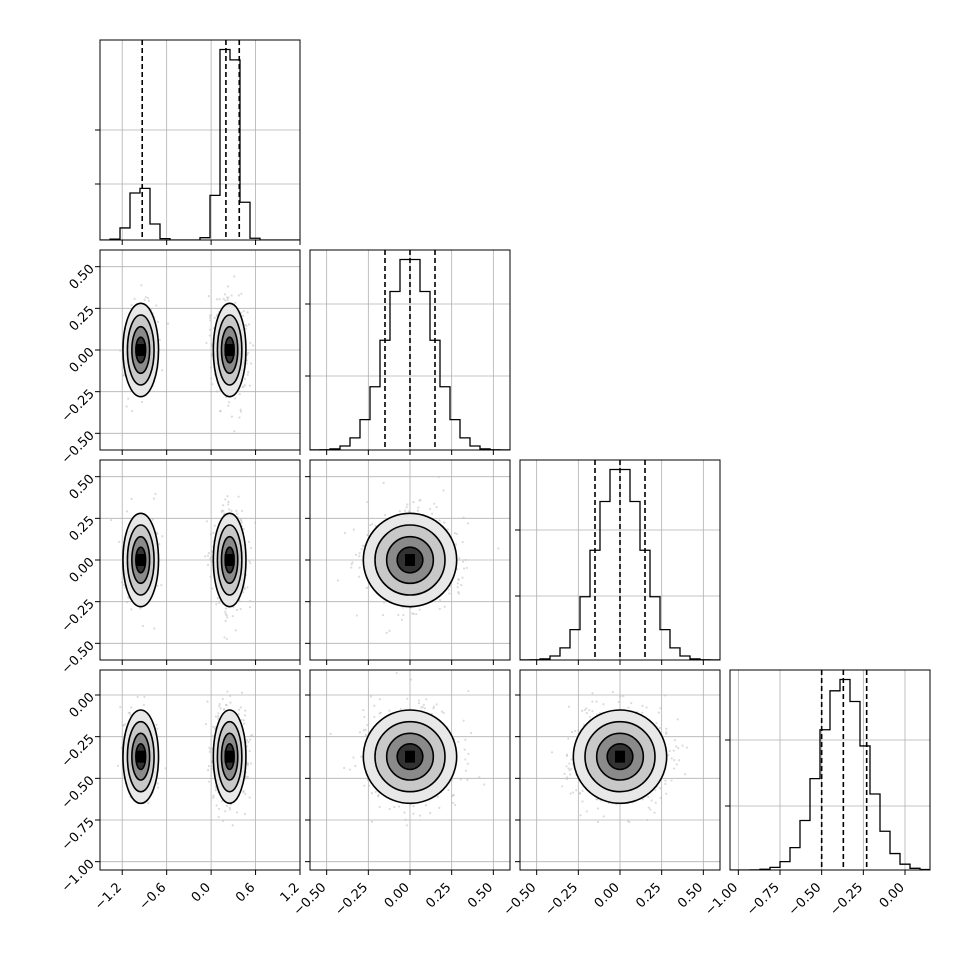 The height and width of the screenshot is (970, 970). Describe the element at coordinates (520, 899) in the screenshot. I see `x-tick-label-p3-0: −0.50` at that location.